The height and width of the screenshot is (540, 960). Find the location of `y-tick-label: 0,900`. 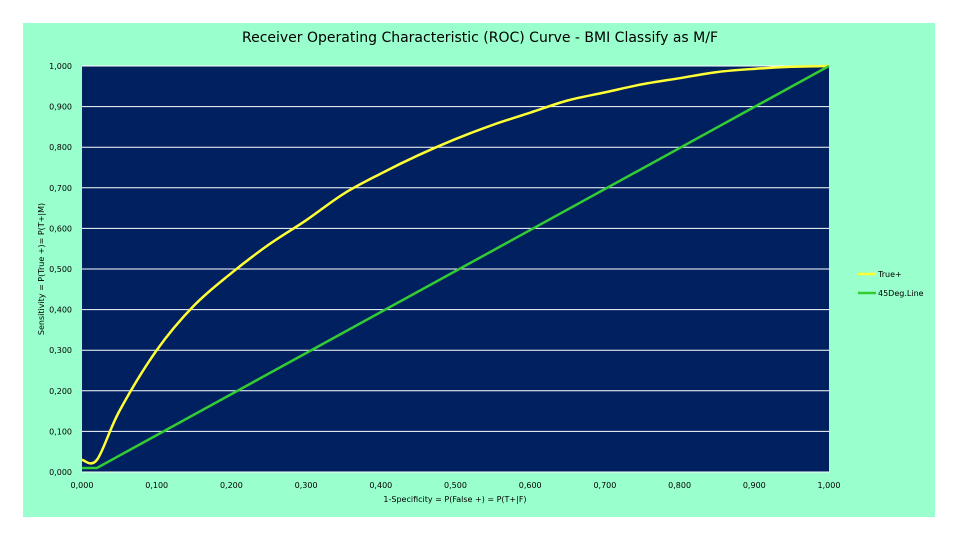

y-tick-label: 0,900 is located at coordinates (60, 107).